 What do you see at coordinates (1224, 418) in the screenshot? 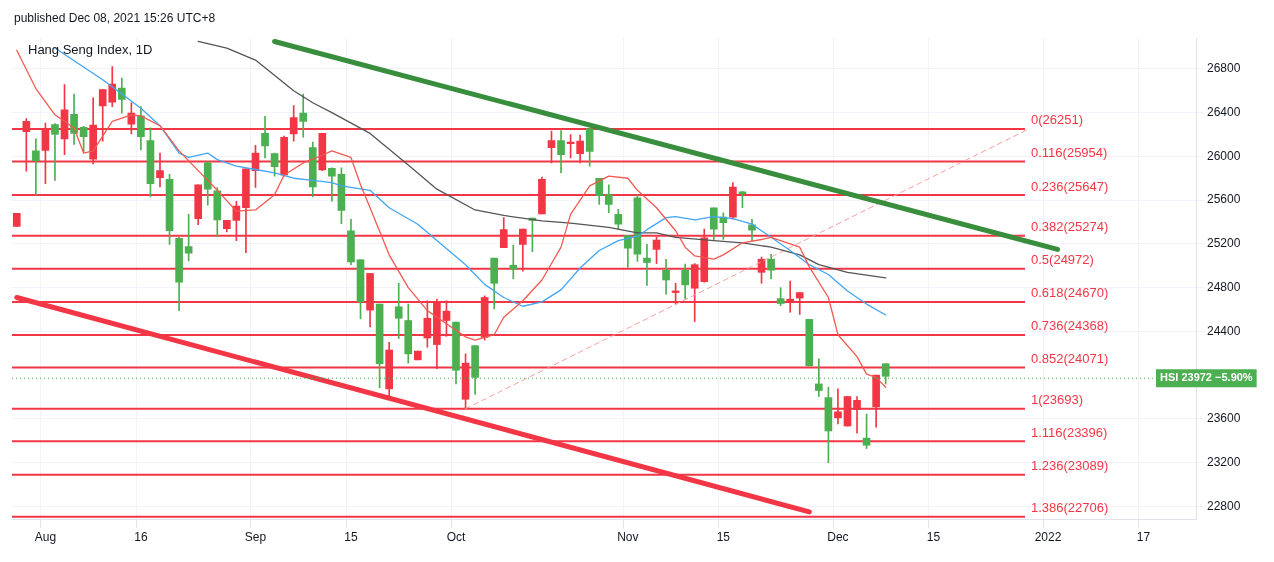
I see `y-tick-label: 23600` at bounding box center [1224, 418].